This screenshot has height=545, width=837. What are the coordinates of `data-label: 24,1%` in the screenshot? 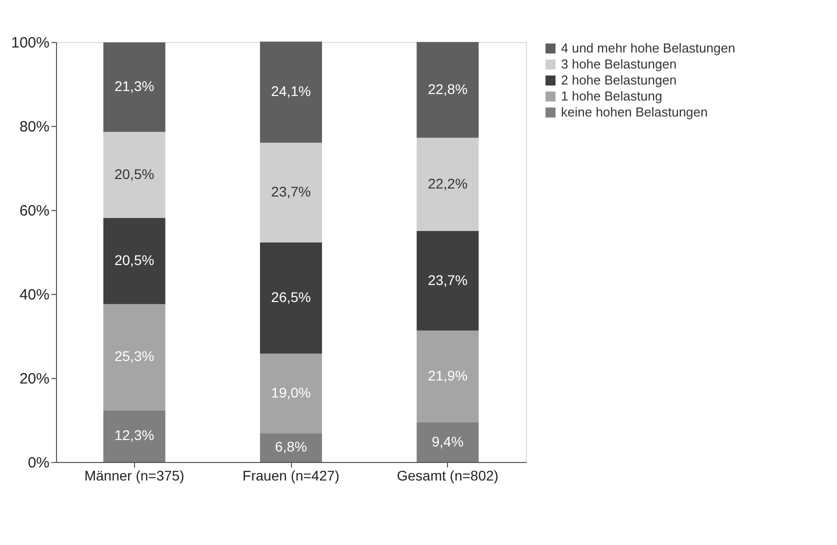 It's located at (291, 91).